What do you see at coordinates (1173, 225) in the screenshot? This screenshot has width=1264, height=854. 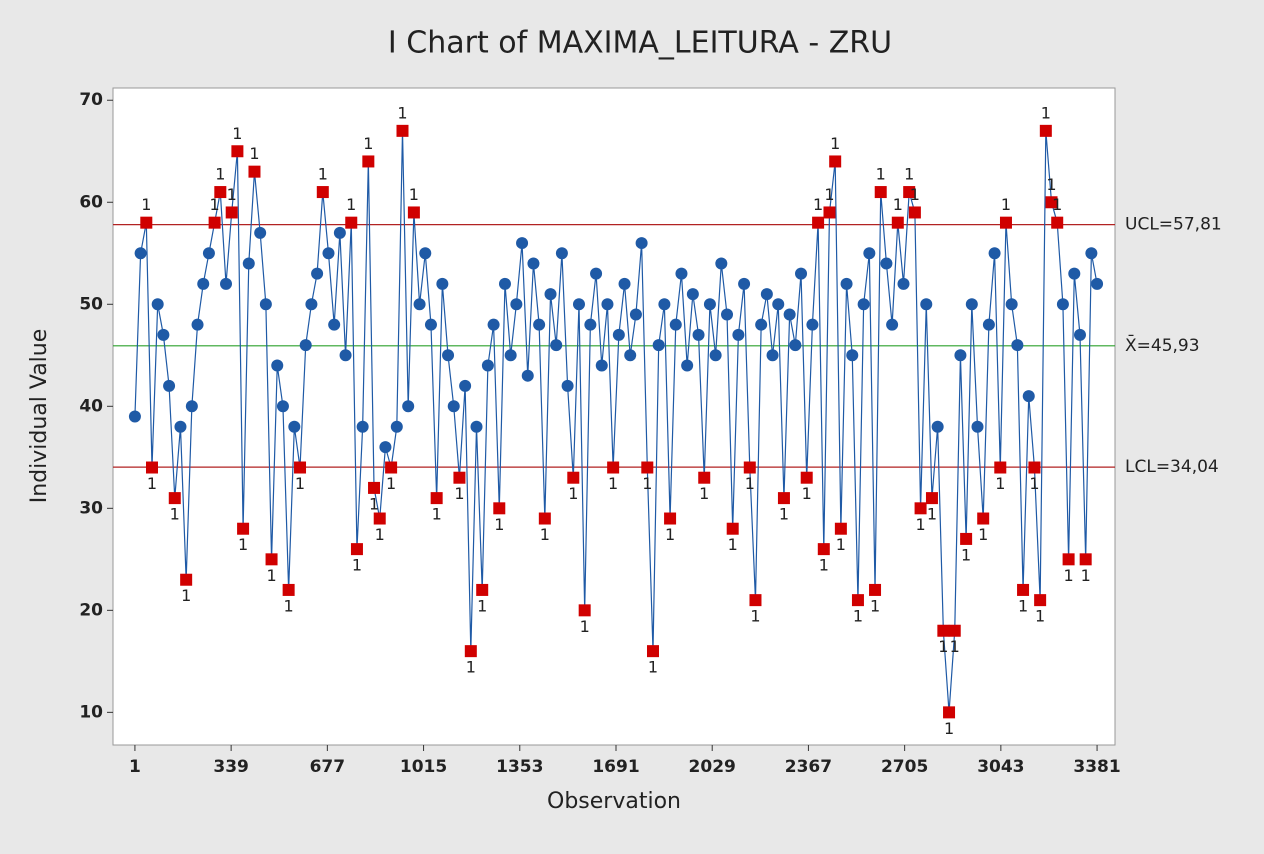 I see `limit-label: UCL=57,81` at bounding box center [1173, 225].